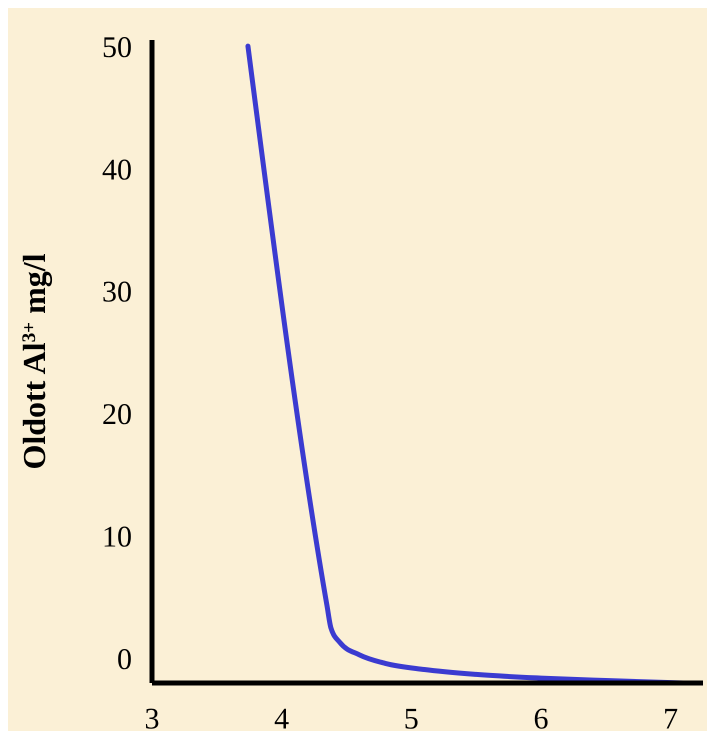 The width and height of the screenshot is (715, 739). I want to click on y-tick-label: 30, so click(117, 292).